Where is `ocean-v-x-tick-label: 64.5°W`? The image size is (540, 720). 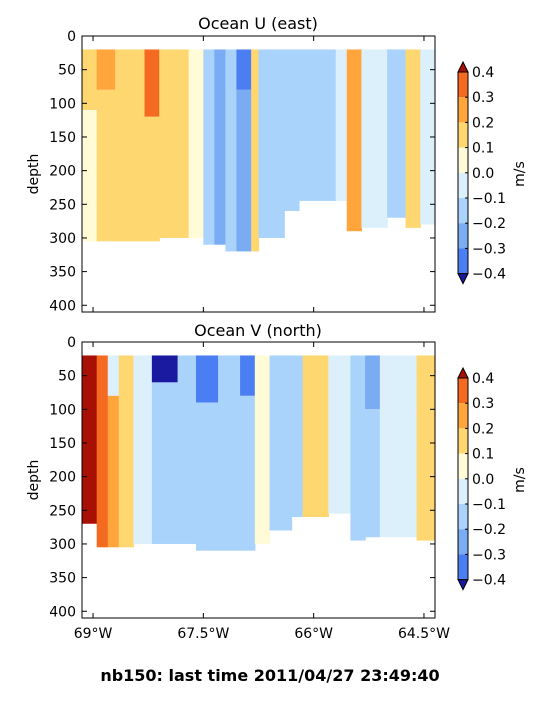
ocean-v-x-tick-label: 64.5°W is located at coordinates (424, 634).